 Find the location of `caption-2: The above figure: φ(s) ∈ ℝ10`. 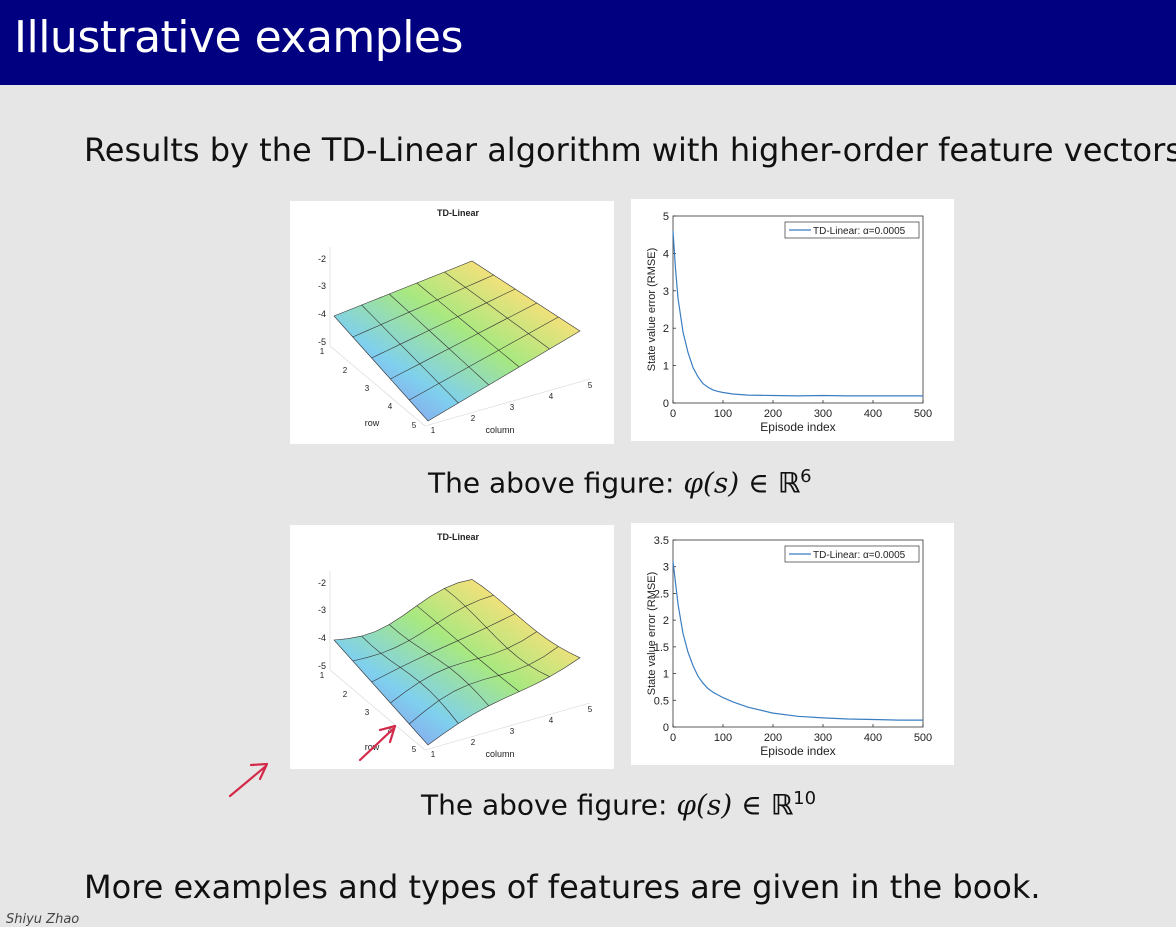

caption-2: The above figure: φ(s) ∈ ℝ10 is located at coordinates (618, 804).